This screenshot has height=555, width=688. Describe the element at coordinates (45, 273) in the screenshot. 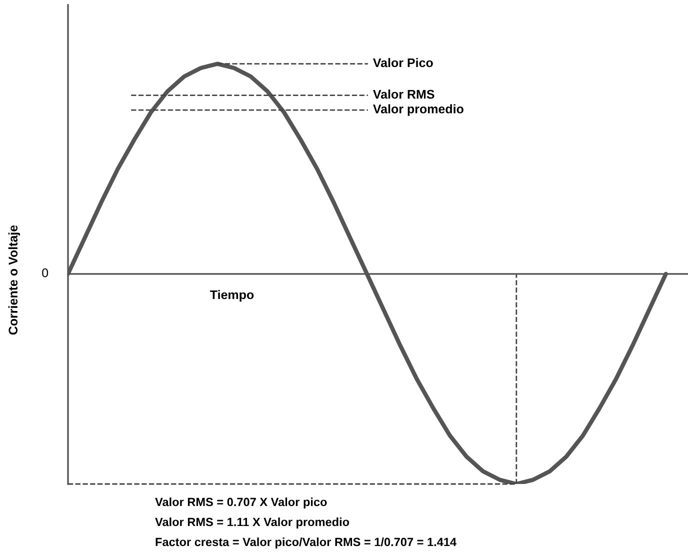

I see `text: 0` at that location.